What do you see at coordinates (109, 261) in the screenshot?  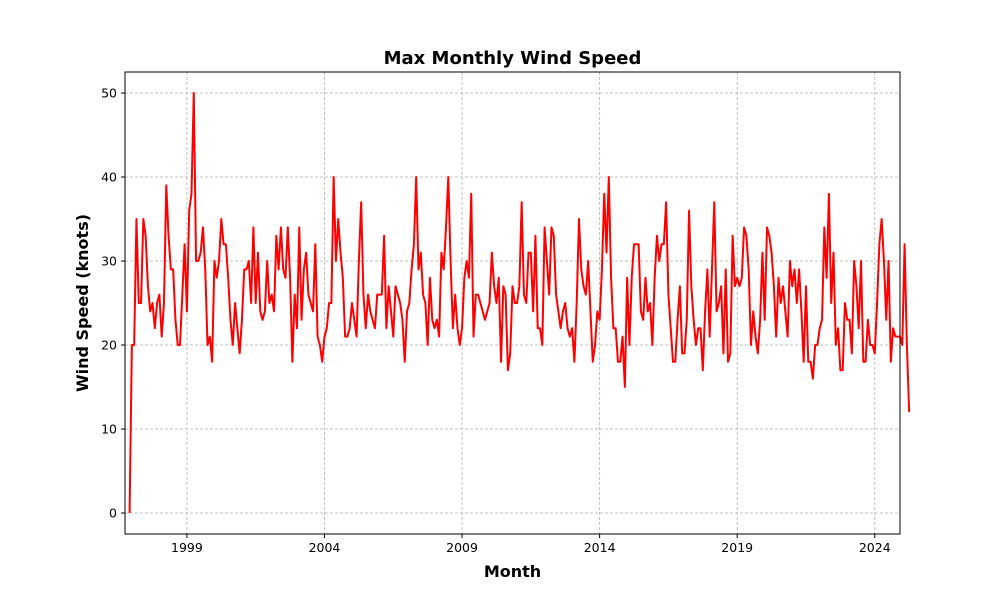 I see `y-tick-label: 30` at bounding box center [109, 261].